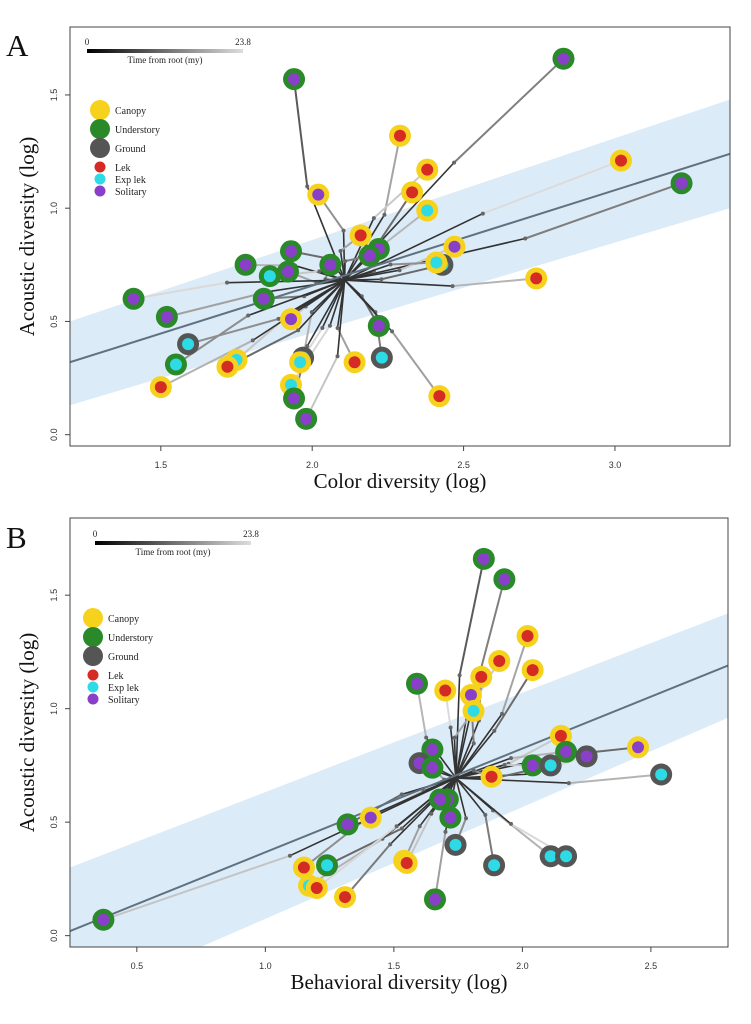 The height and width of the screenshot is (1024, 751). Describe the element at coordinates (400, 481) in the screenshot. I see `x-axis-title: Color diversity (log)` at that location.